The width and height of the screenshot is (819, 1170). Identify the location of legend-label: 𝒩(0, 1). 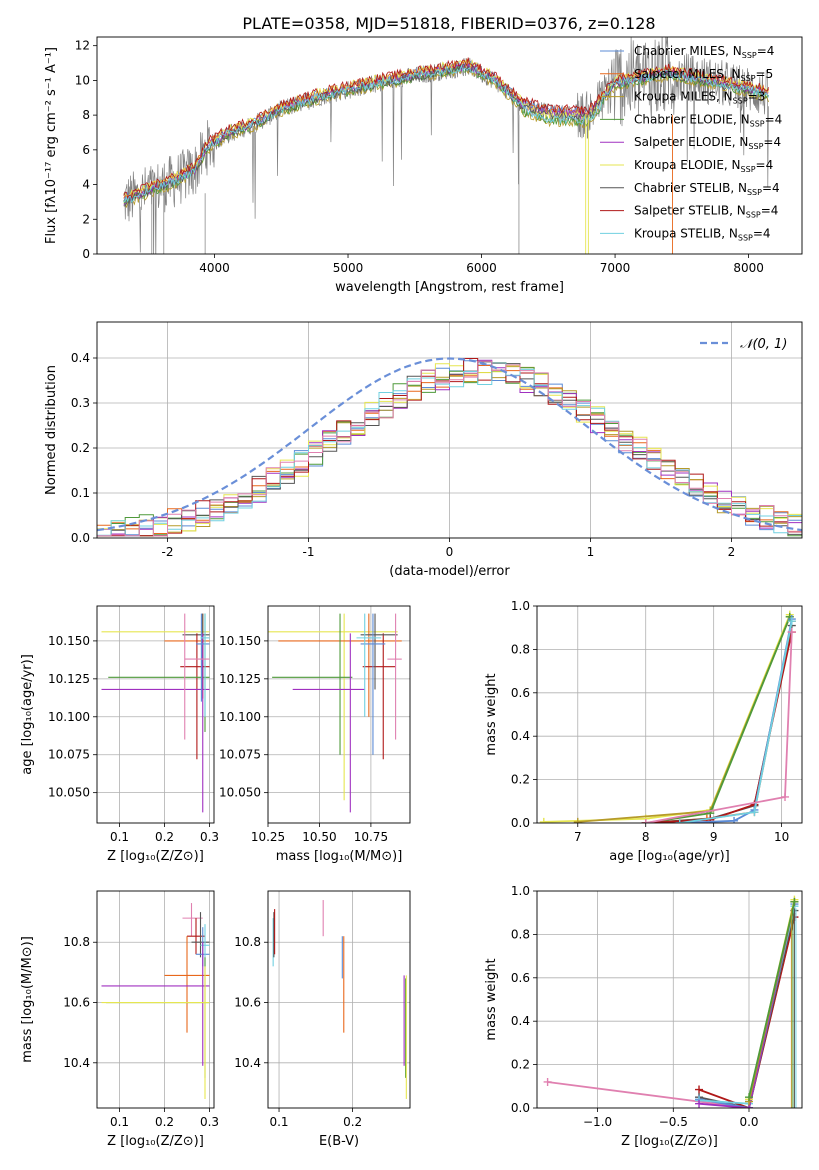
(763, 344).